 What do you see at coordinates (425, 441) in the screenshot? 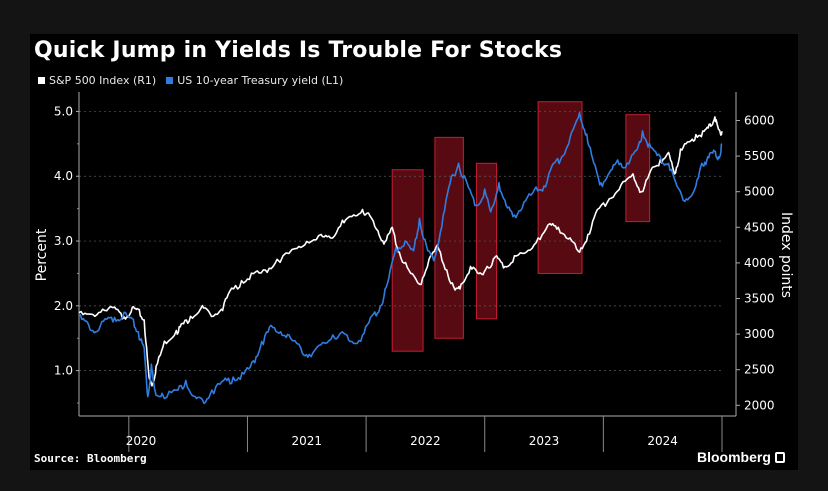
I see `x-tick-label: 2022` at bounding box center [425, 441].